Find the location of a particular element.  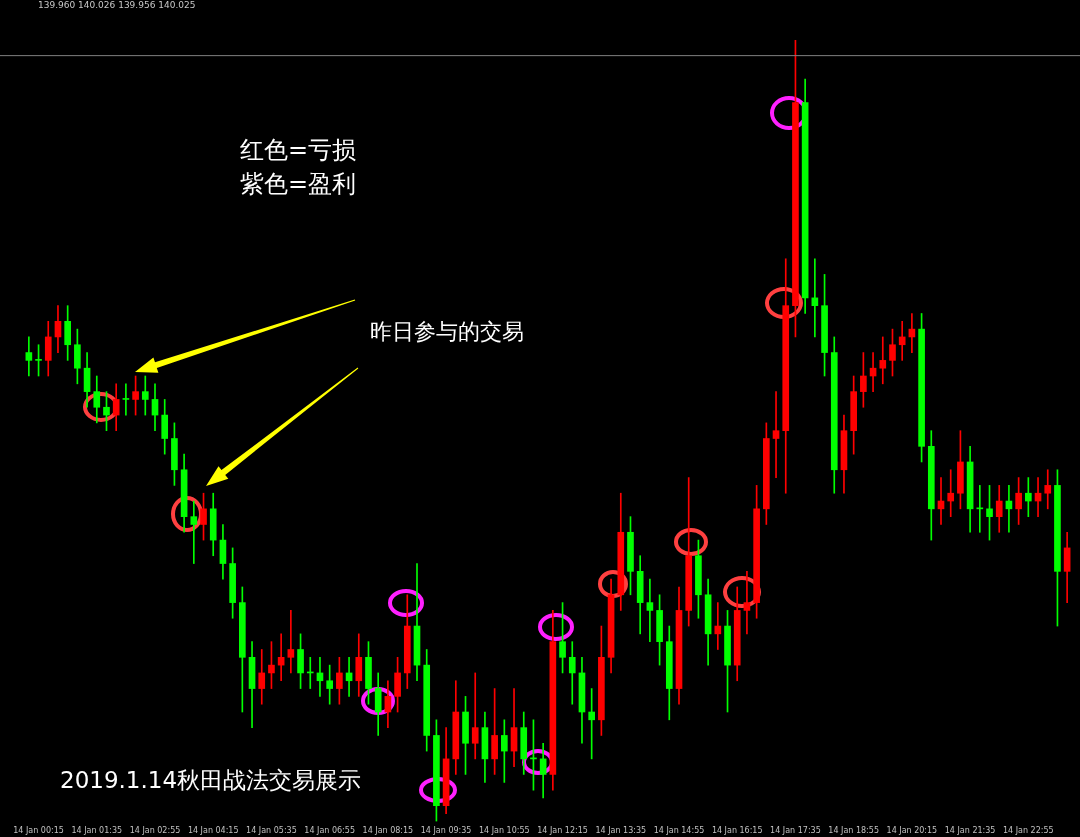

x-tick-label: 14 Jan 20:15 is located at coordinates (912, 831).